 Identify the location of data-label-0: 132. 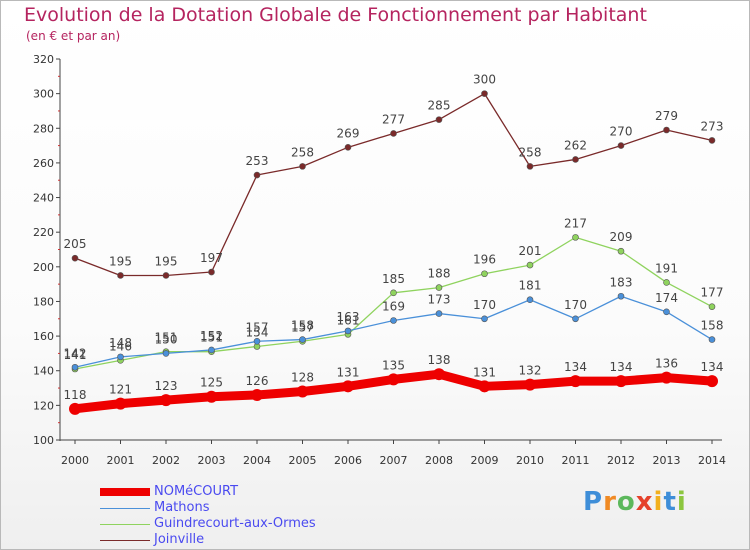
(530, 371).